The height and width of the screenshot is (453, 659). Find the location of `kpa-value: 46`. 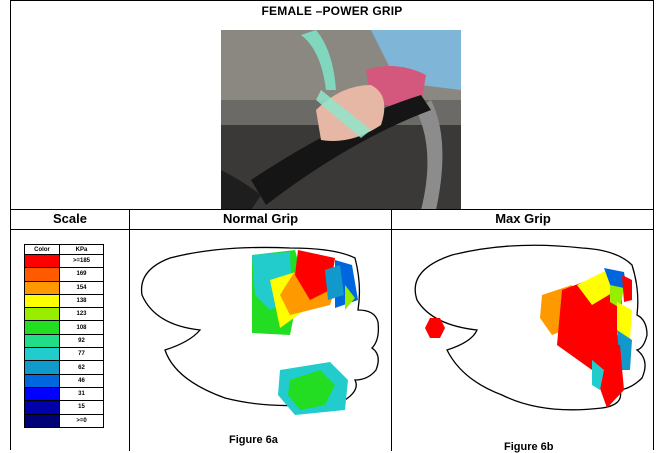

kpa-value: 46 is located at coordinates (81, 380).